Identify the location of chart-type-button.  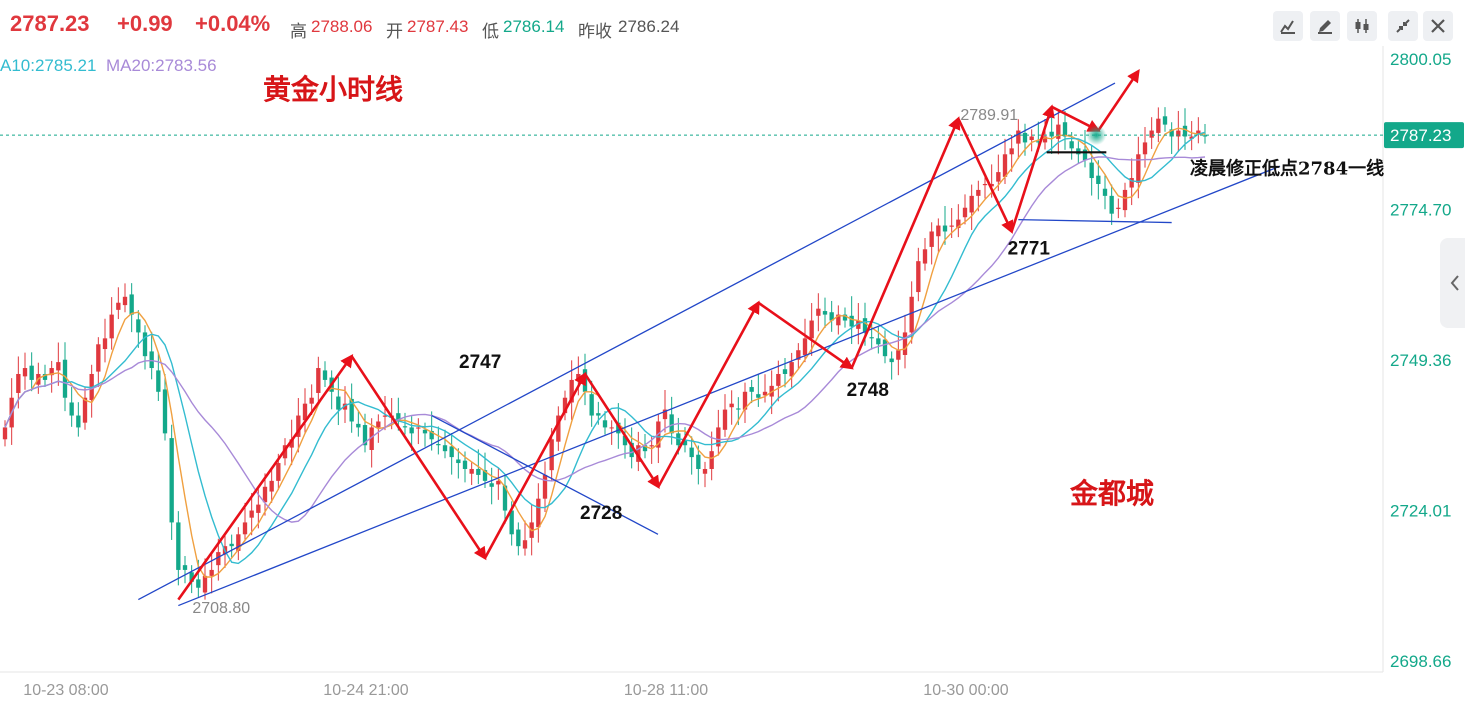
(1288, 26).